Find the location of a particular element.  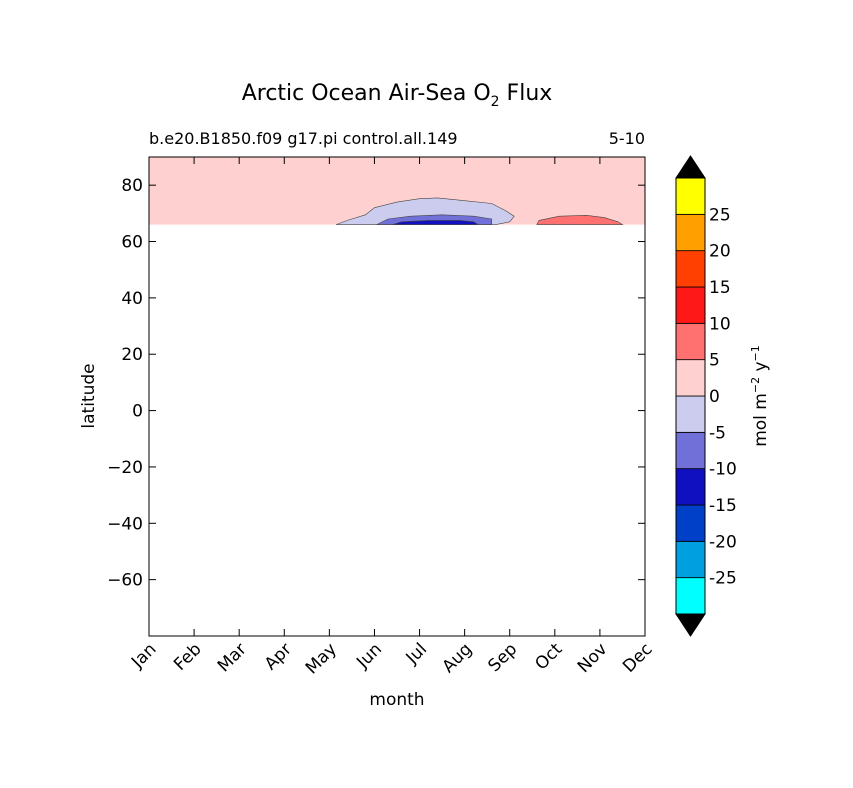

x-tick-label: Oct is located at coordinates (548, 656).